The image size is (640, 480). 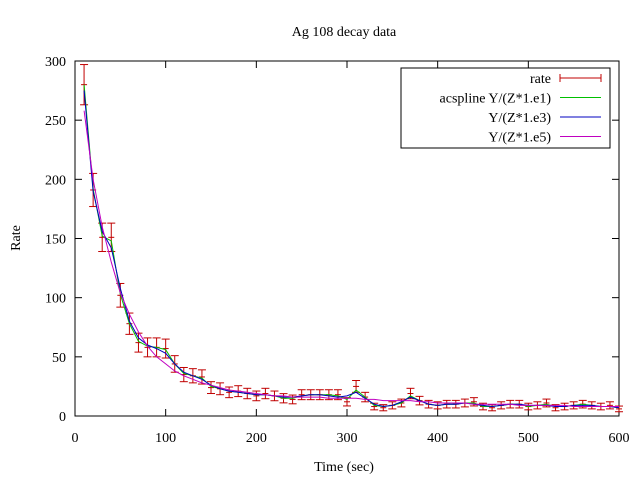 I want to click on legend-box, so click(x=505, y=108).